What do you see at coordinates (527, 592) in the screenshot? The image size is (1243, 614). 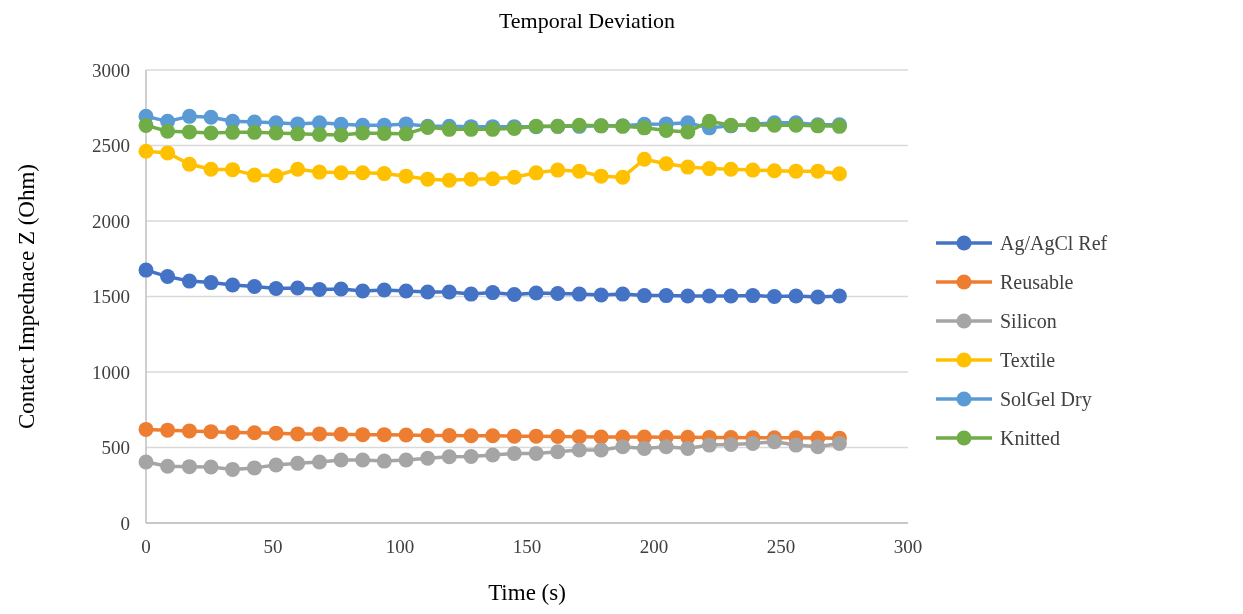 I see `x-axis-title: Time (s)` at bounding box center [527, 592].